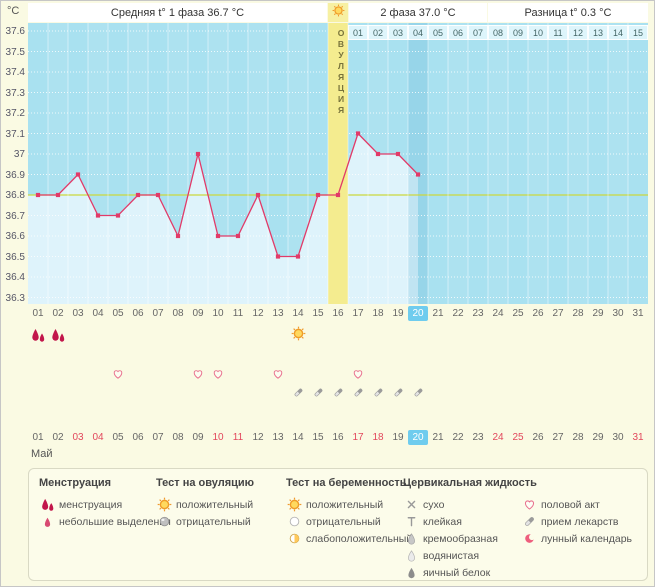 Image resolution: width=655 pixels, height=587 pixels. What do you see at coordinates (177, 12) in the screenshot?
I see `phase1-average-text: Средняя t° 1 фаза 36.7 °C` at bounding box center [177, 12].